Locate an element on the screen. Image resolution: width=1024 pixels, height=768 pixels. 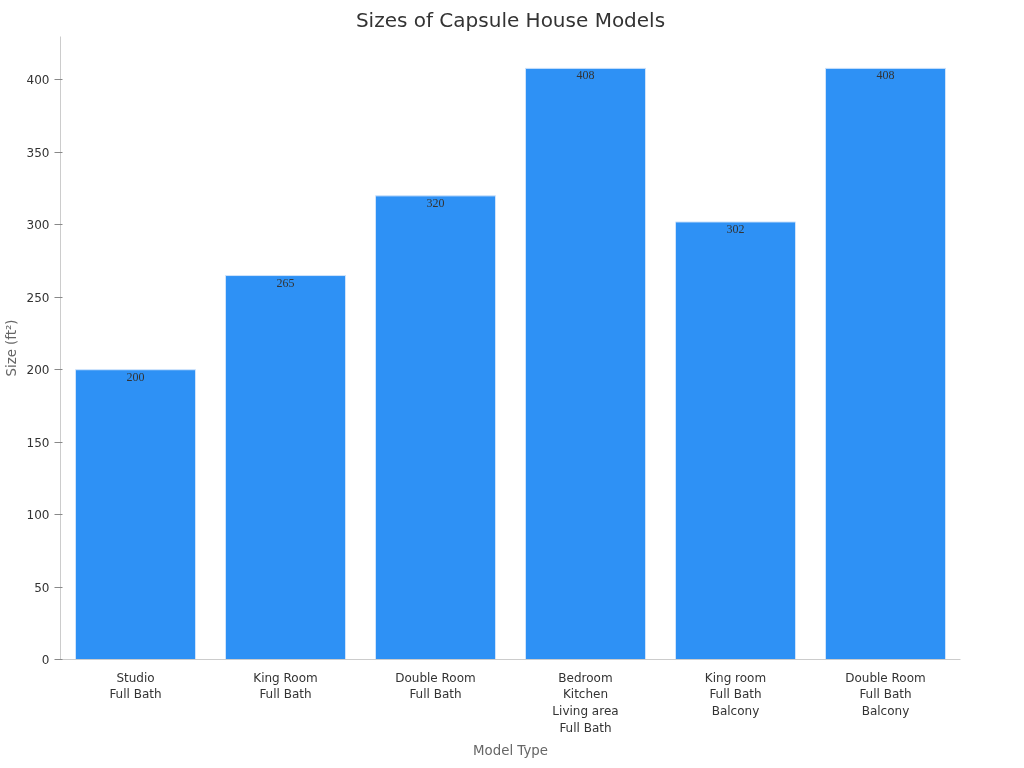
y-tick-label: 50 is located at coordinates (42, 587).